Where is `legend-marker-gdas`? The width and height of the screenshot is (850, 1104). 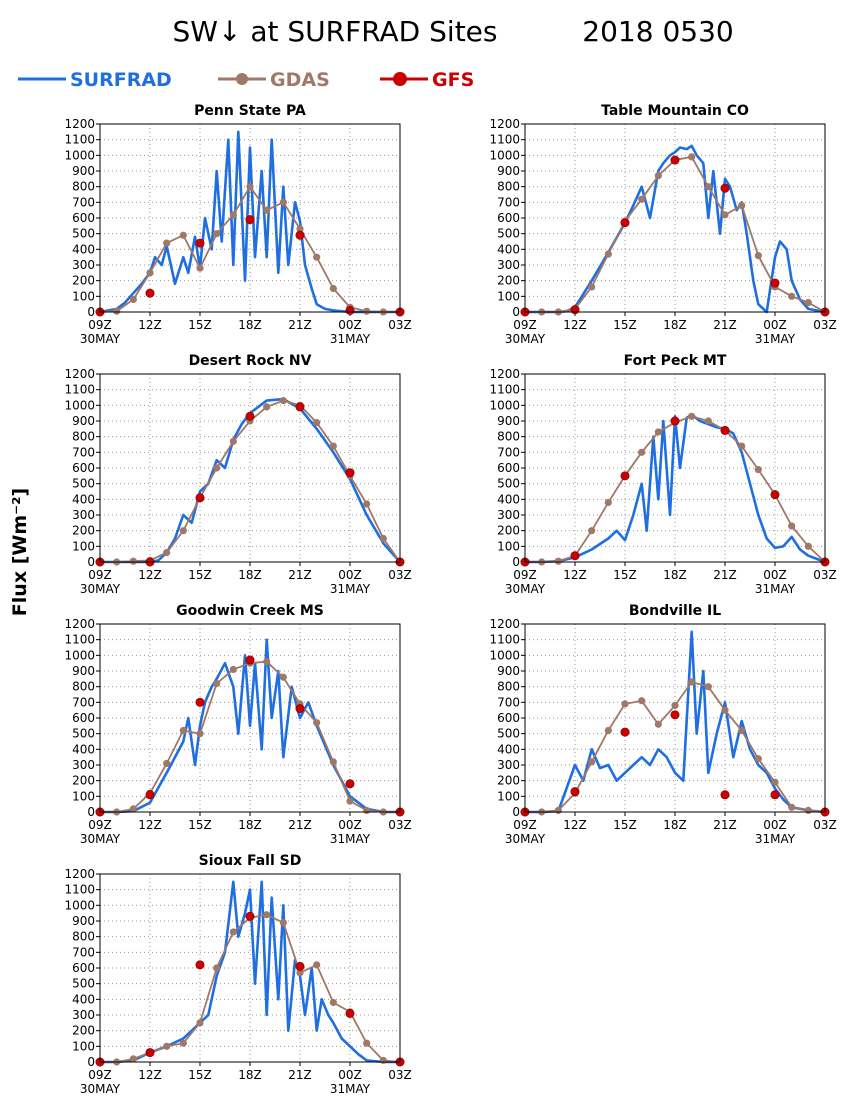
legend-marker-gdas is located at coordinates (242, 79).